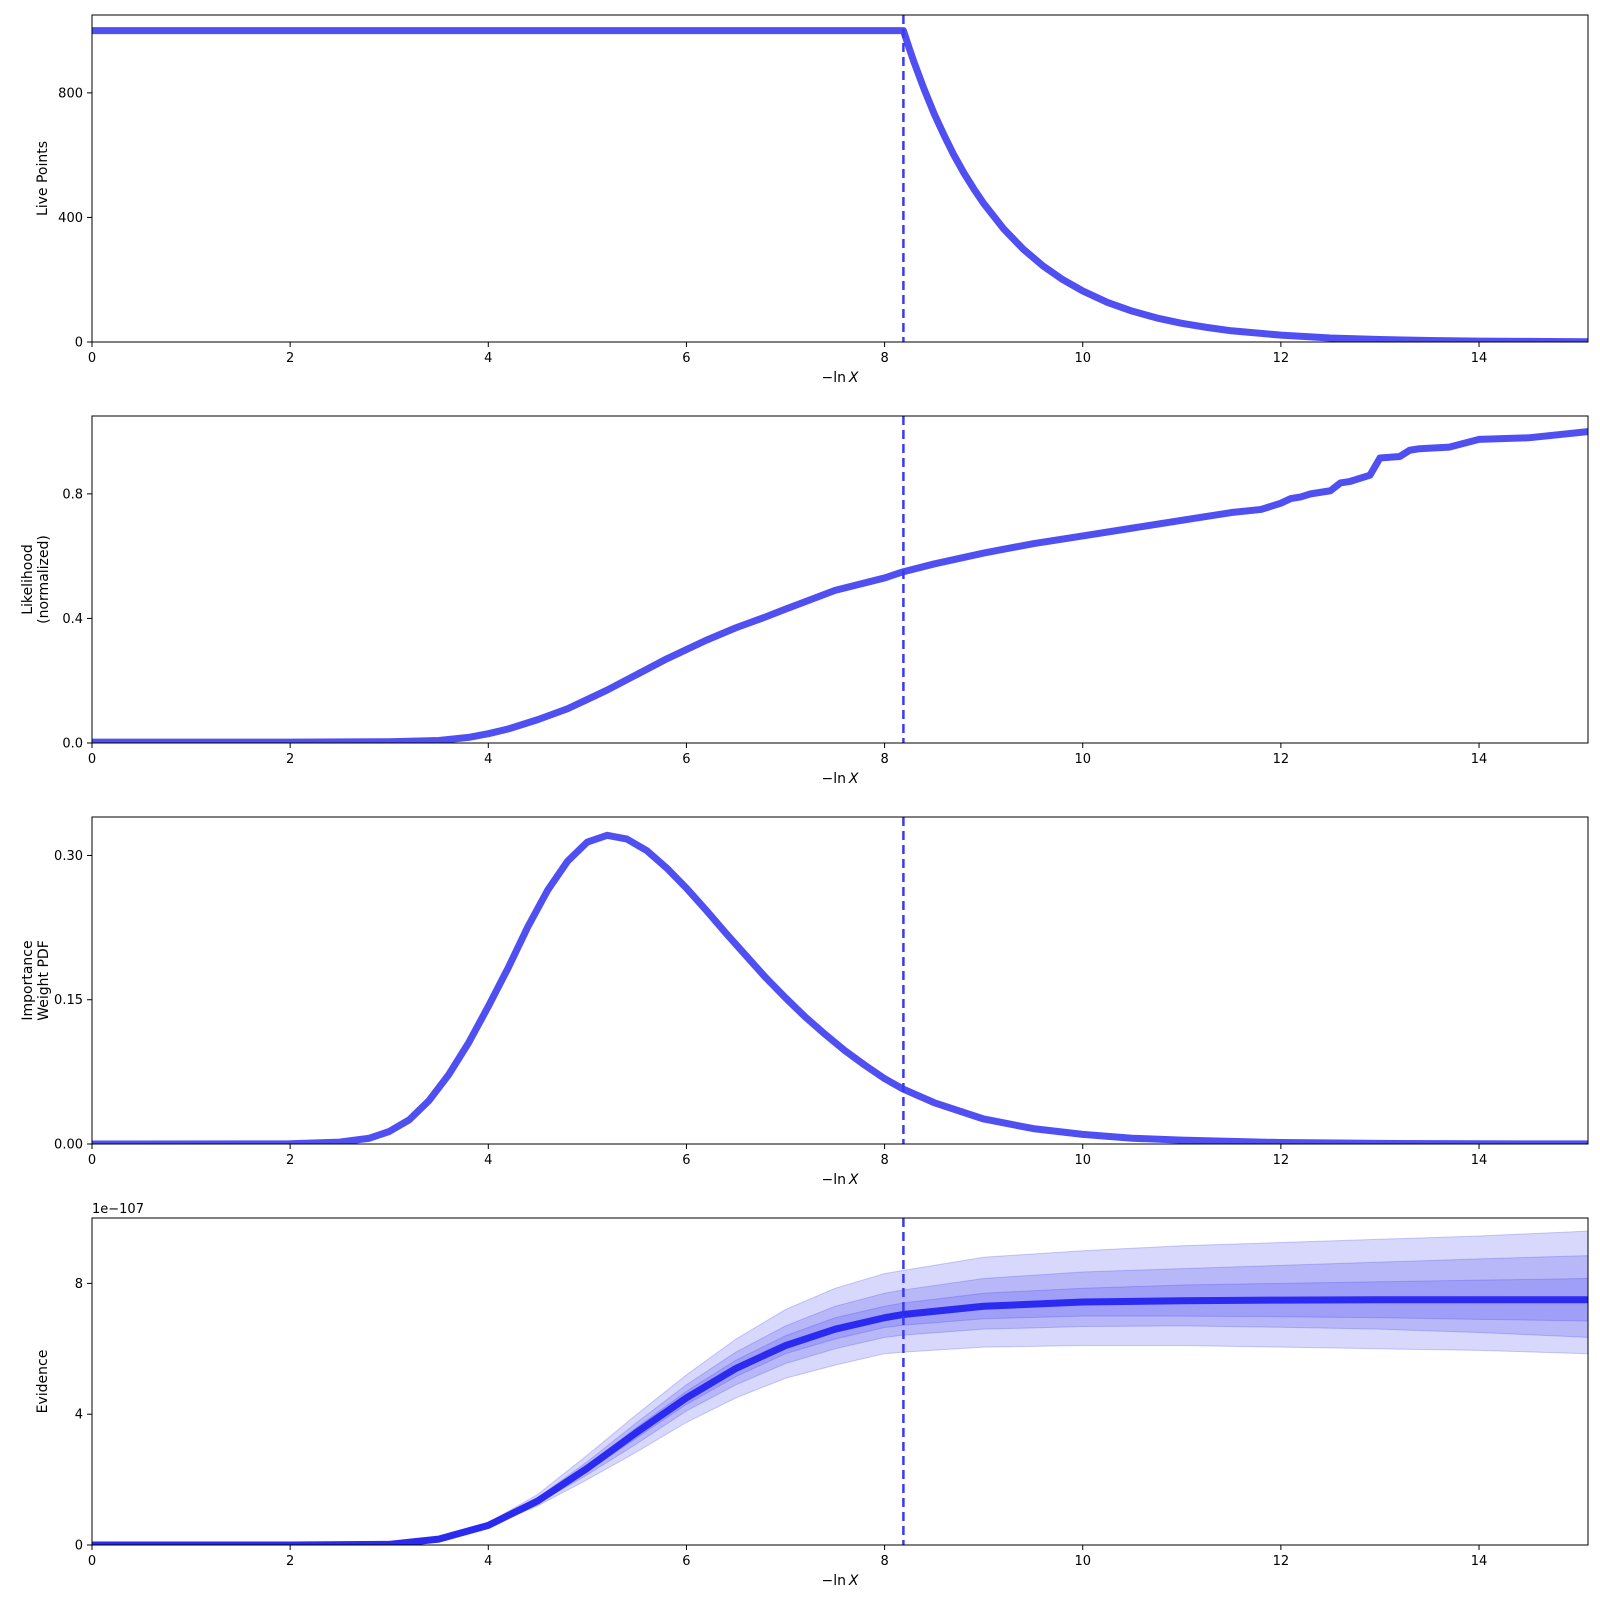  What do you see at coordinates (1082, 1160) in the screenshot?
I see `importance-weight-x-tick-label: 10` at bounding box center [1082, 1160].